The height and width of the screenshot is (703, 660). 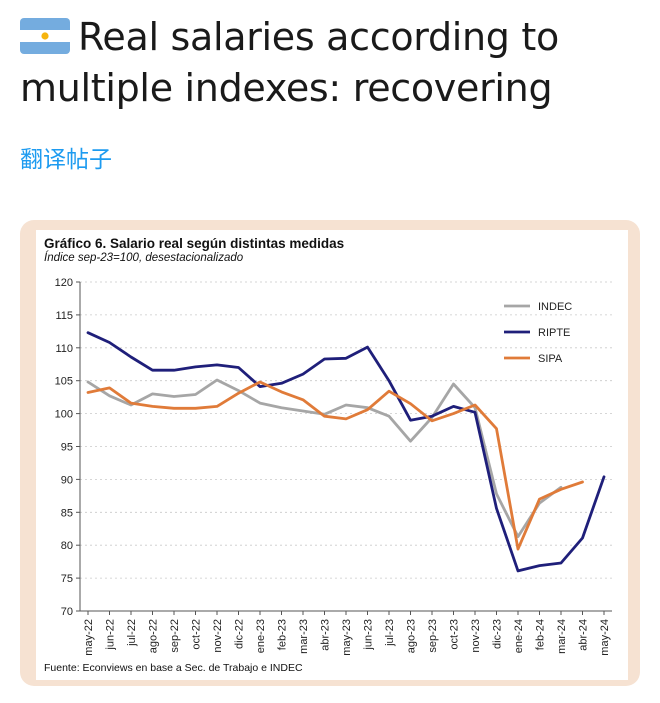 I want to click on x-tick-label: sep-22, so click(x=175, y=636).